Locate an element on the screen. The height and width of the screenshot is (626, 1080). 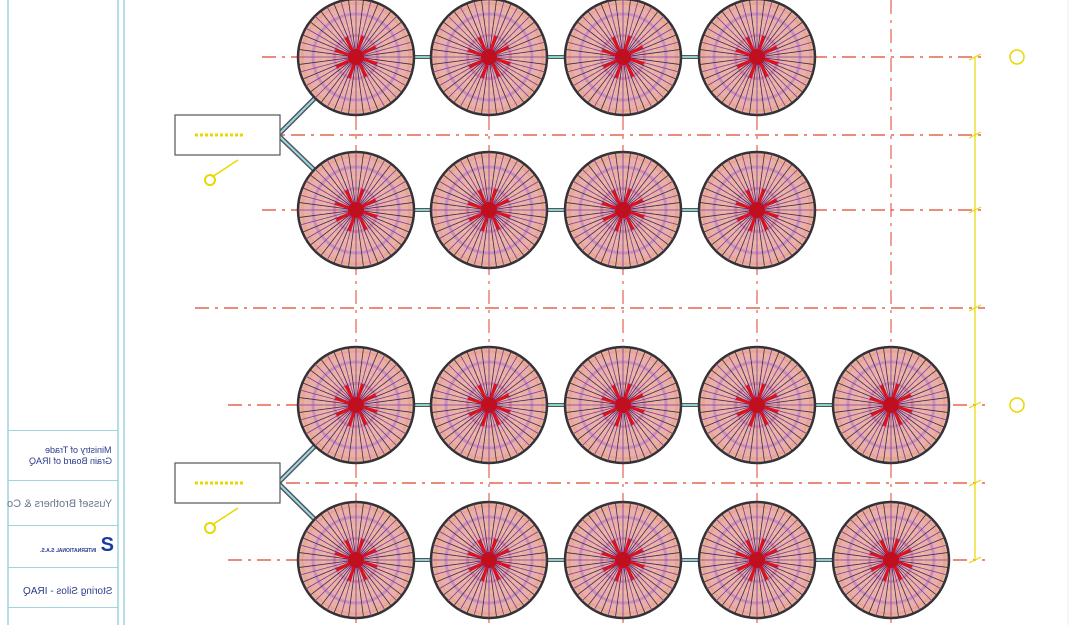
blank-cell is located at coordinates (63, 616).